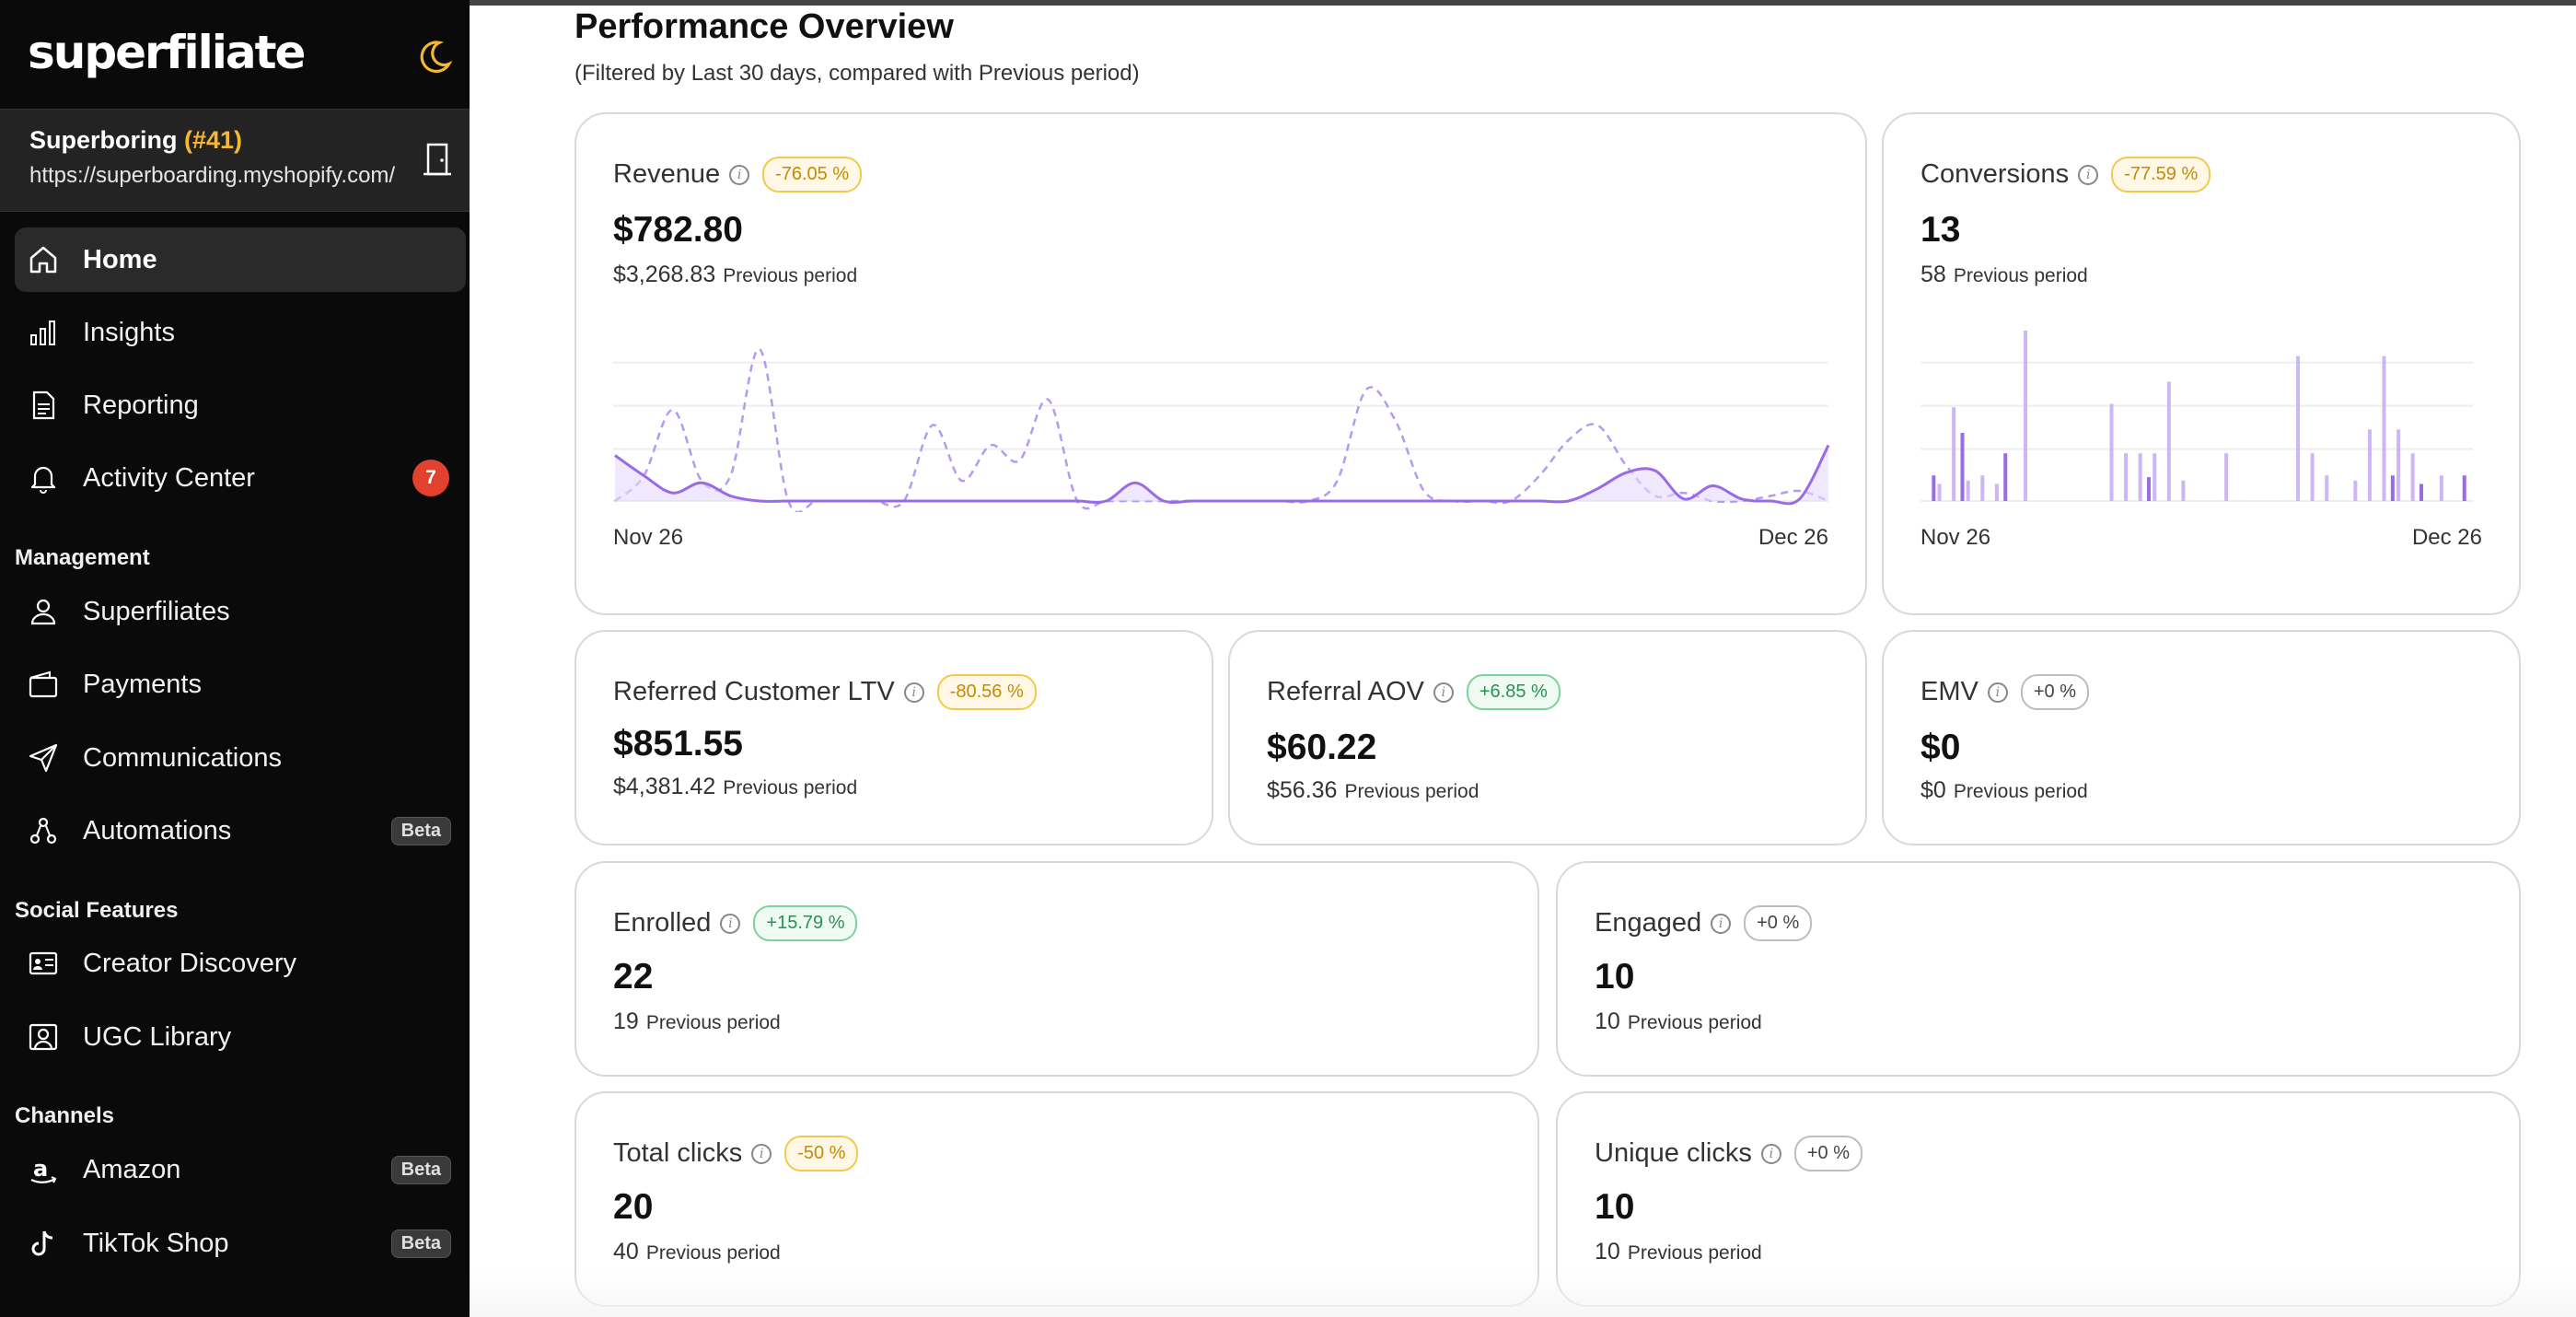 Image resolution: width=2576 pixels, height=1317 pixels. Describe the element at coordinates (735, 787) in the screenshot. I see `card-previous: $4,381.42 Previous period` at that location.